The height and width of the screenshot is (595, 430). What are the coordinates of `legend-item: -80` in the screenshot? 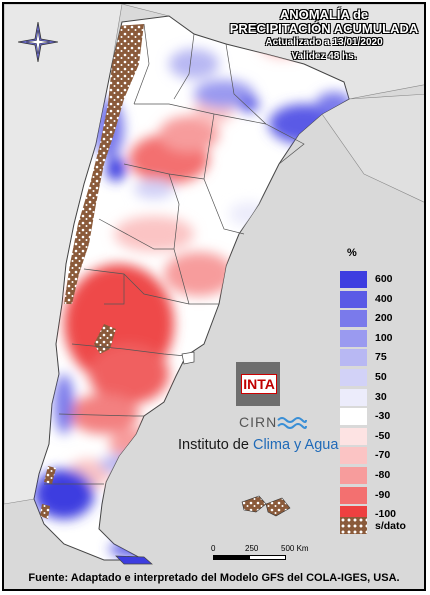 It's located at (380, 476).